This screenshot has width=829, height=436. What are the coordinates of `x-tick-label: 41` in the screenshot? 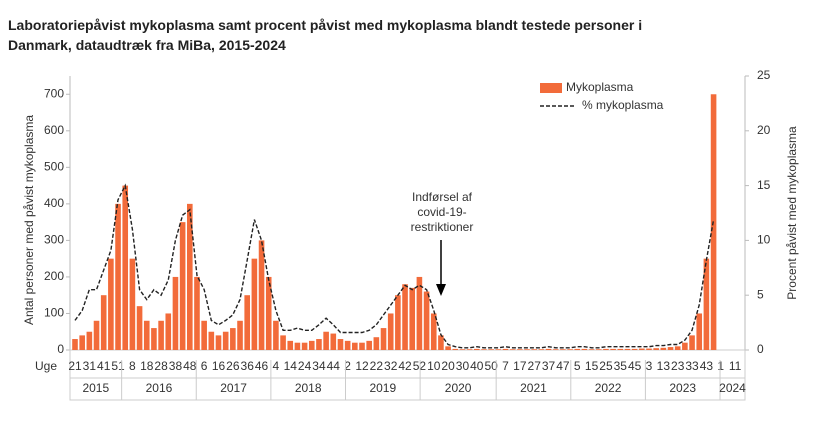 It's located at (104, 366).